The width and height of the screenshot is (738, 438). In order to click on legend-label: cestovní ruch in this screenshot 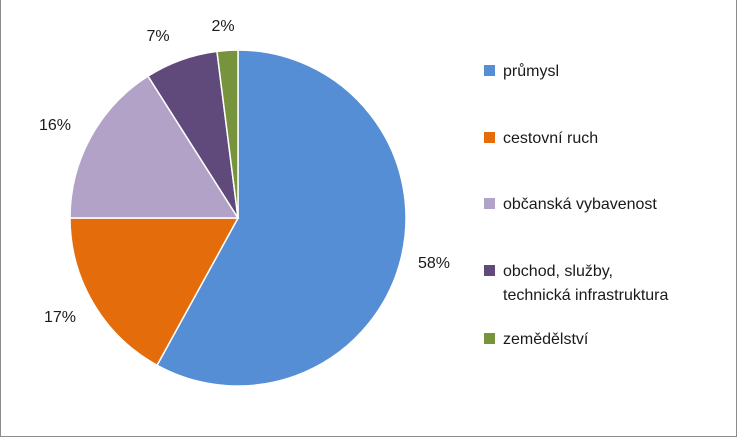, I will do `click(551, 138)`.